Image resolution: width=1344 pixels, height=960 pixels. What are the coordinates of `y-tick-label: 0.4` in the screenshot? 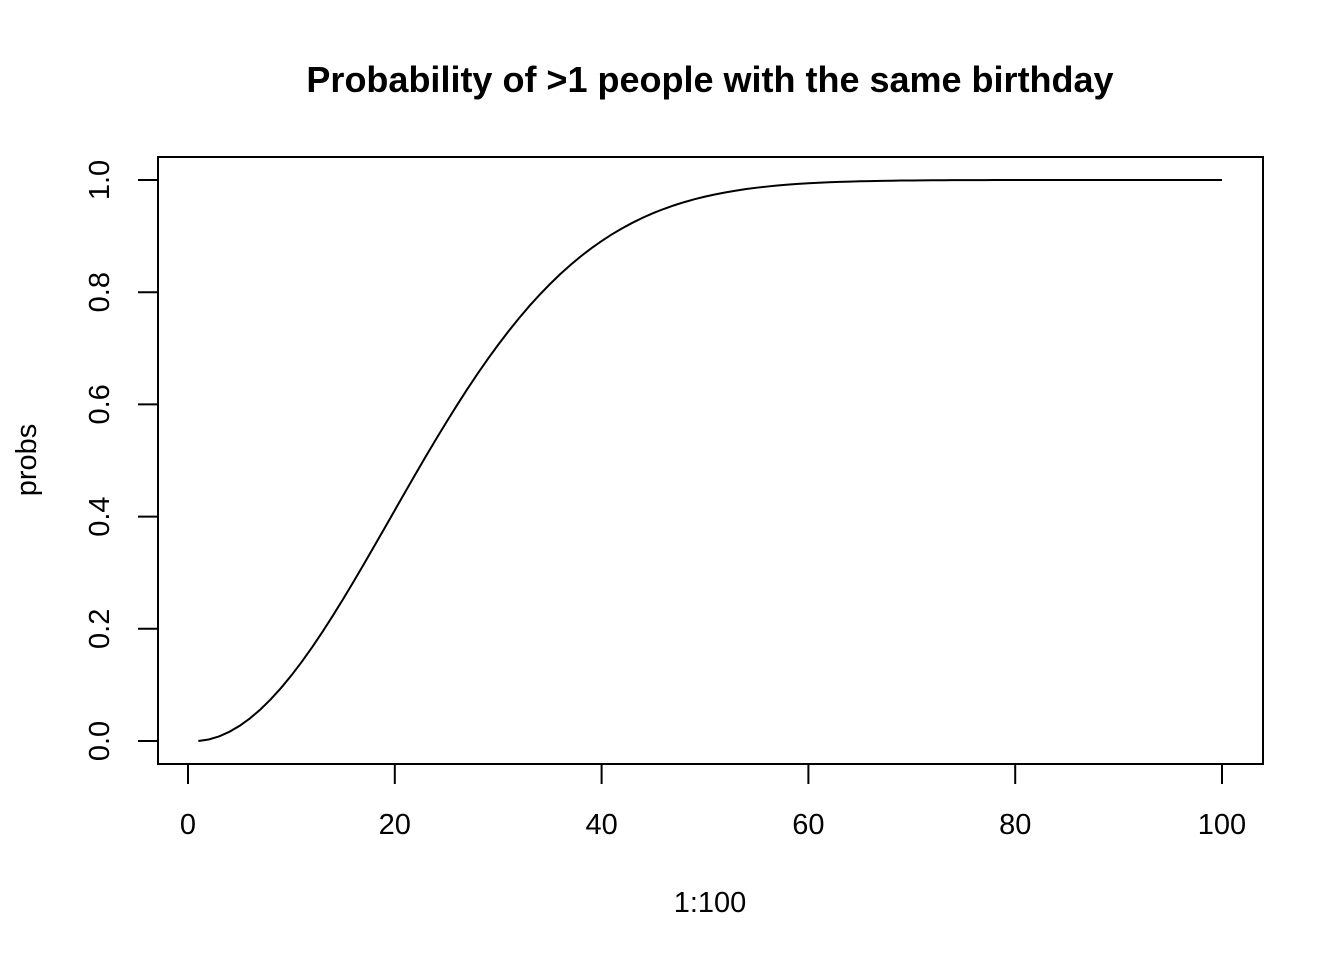 It's located at (100, 516).